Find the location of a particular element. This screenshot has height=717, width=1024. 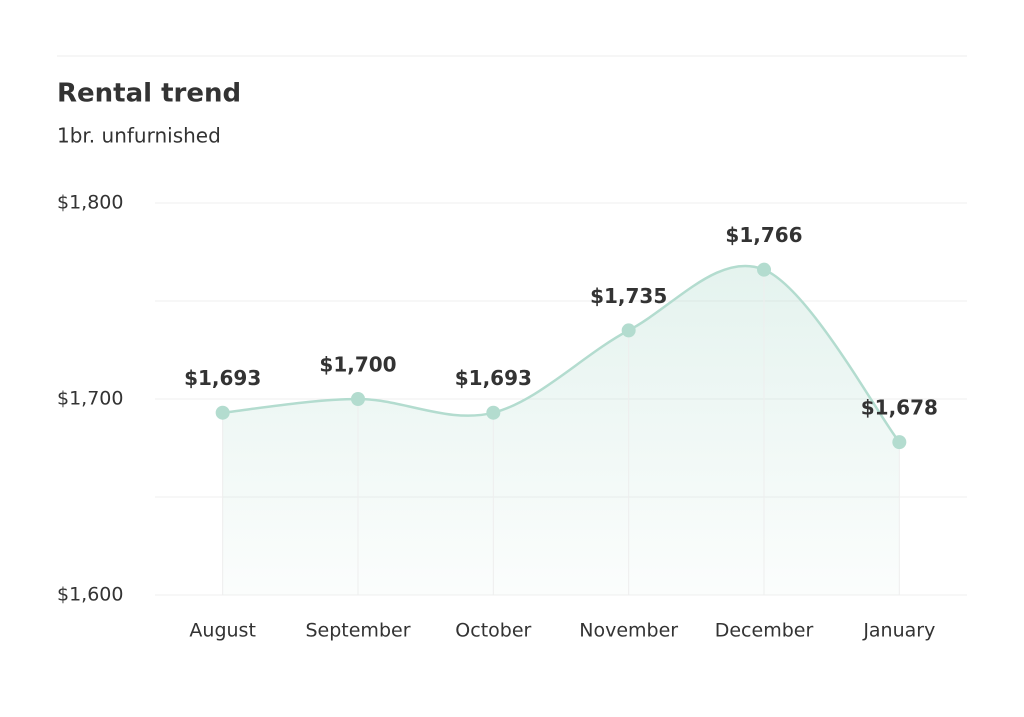

x-tick-label: August is located at coordinates (222, 631).